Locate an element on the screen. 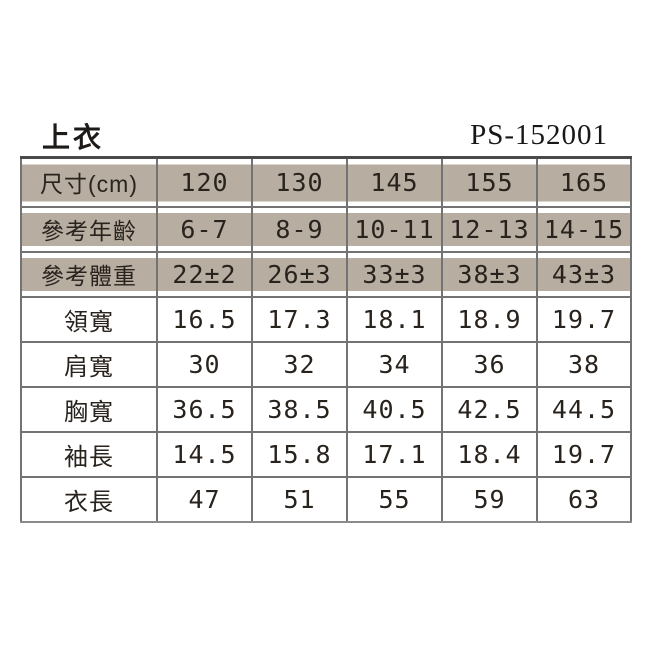  page-title: 上衣 is located at coordinates (73, 138).